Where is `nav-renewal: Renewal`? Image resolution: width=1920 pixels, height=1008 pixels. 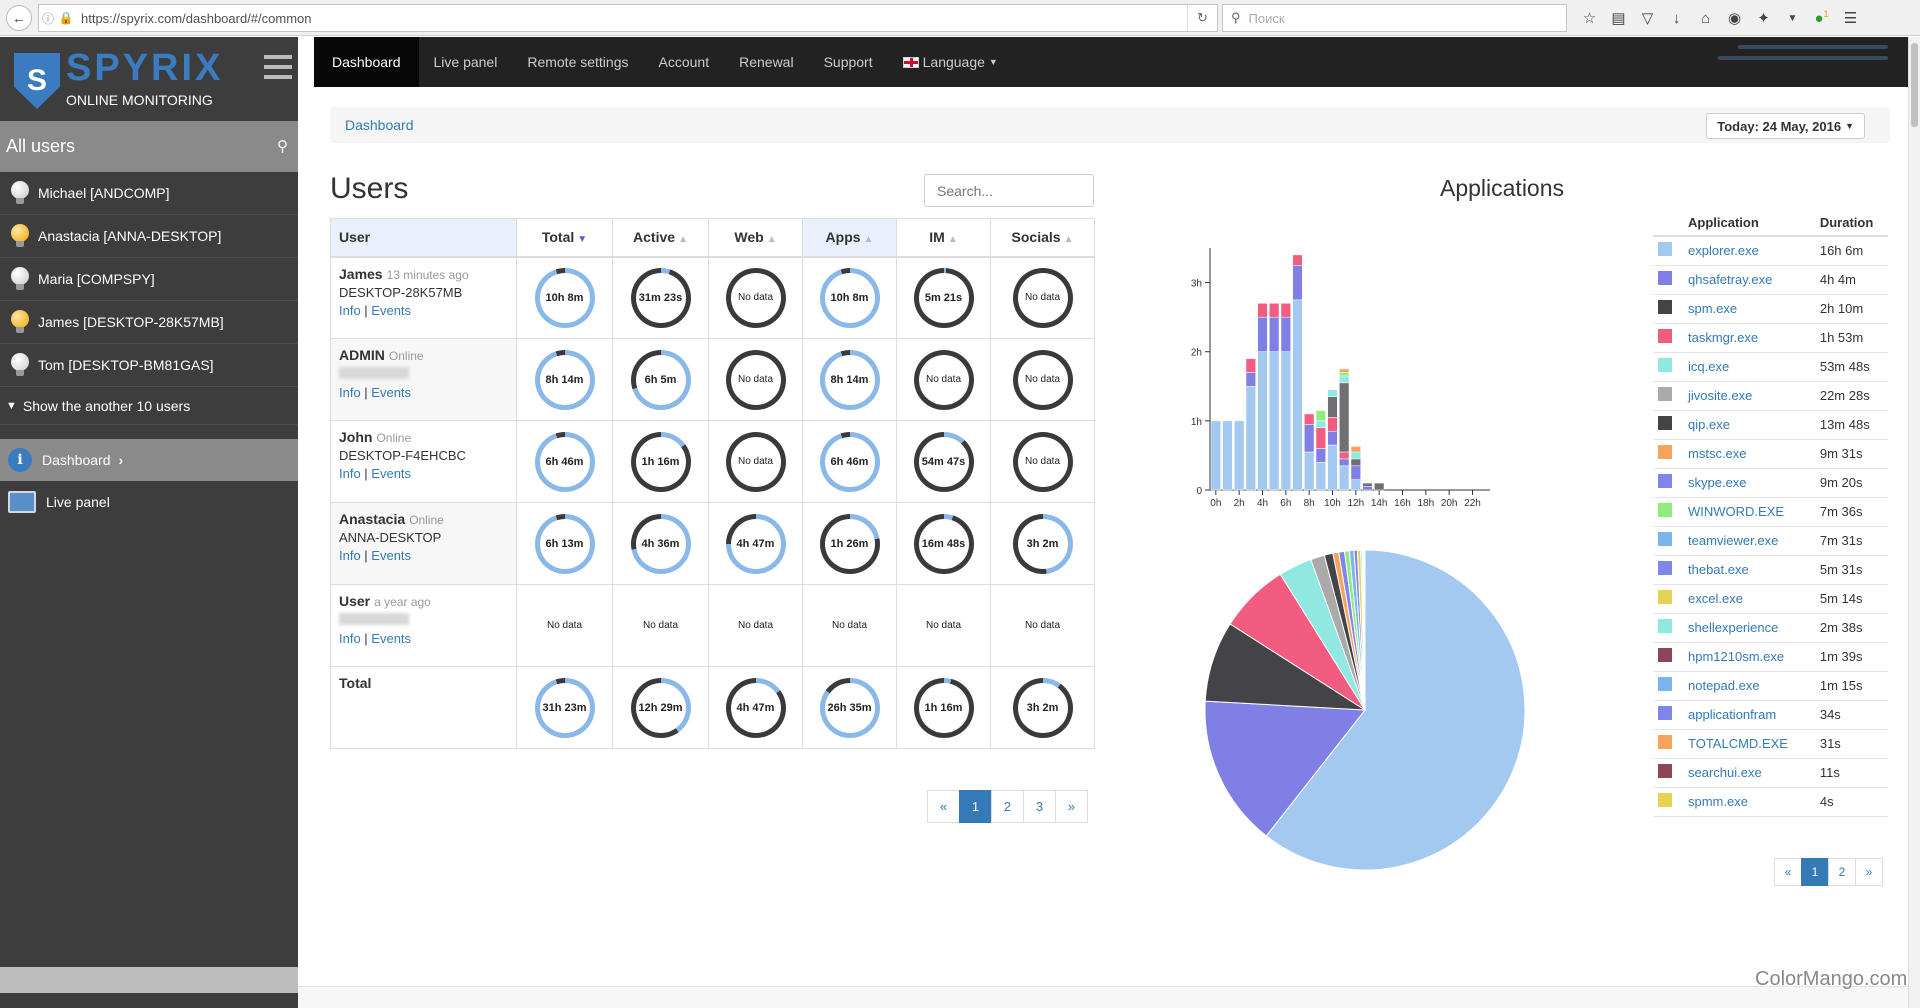
nav-renewal: Renewal is located at coordinates (766, 62).